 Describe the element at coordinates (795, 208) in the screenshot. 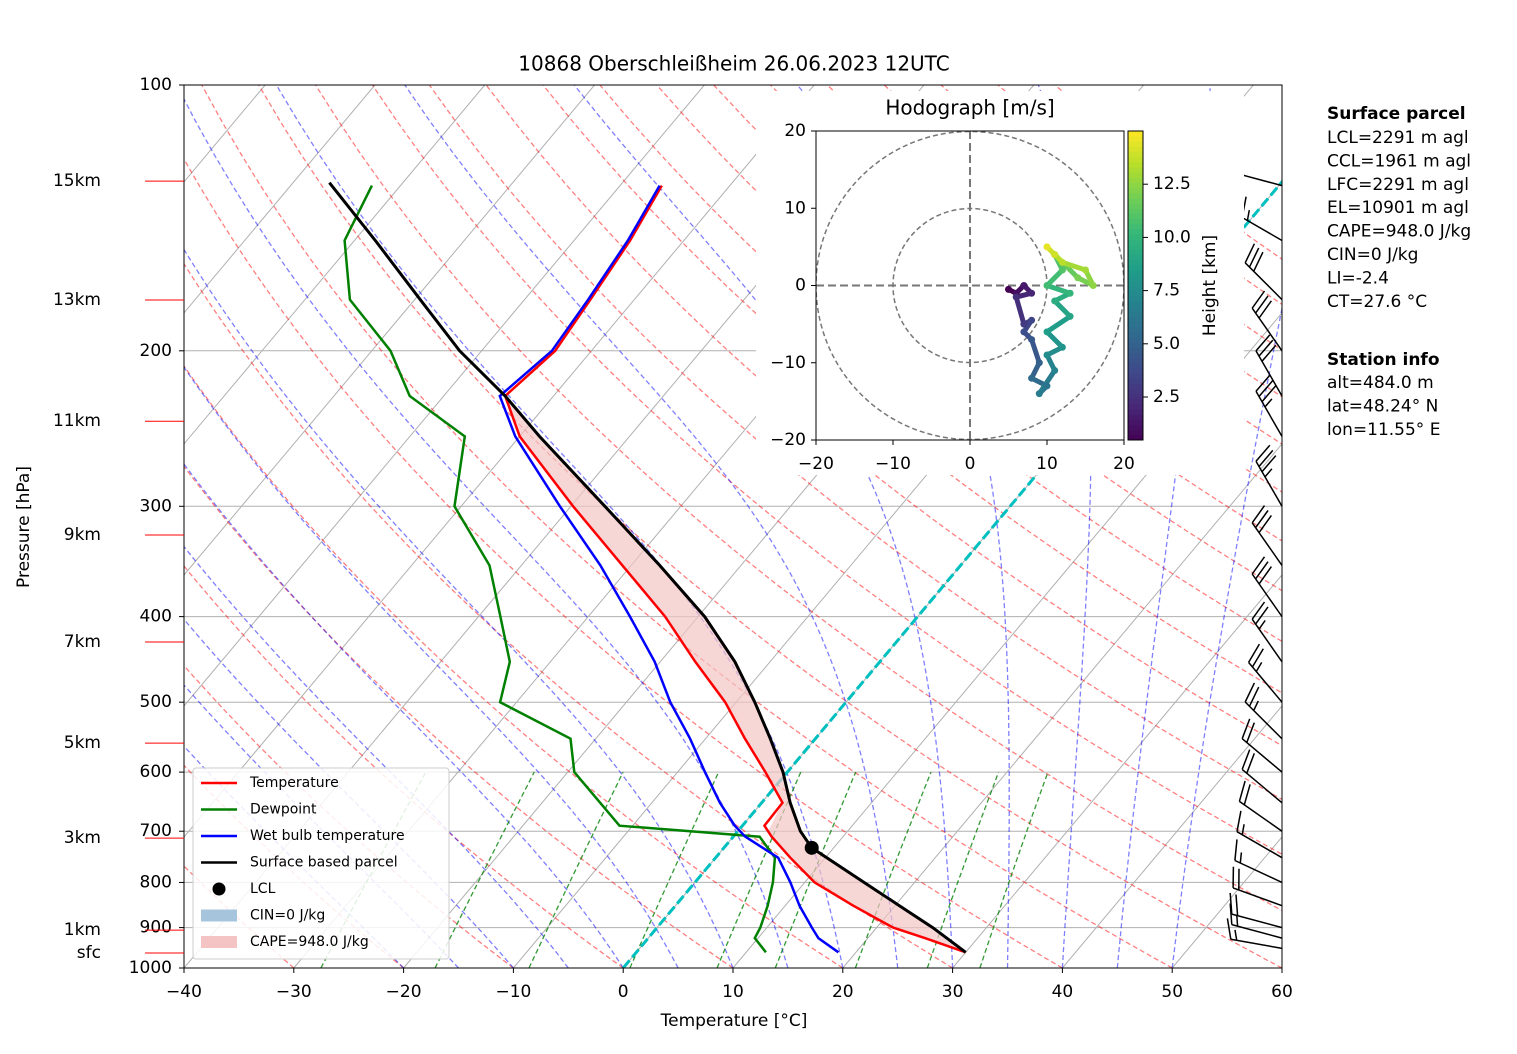

I see `y-tick-label: 10` at that location.